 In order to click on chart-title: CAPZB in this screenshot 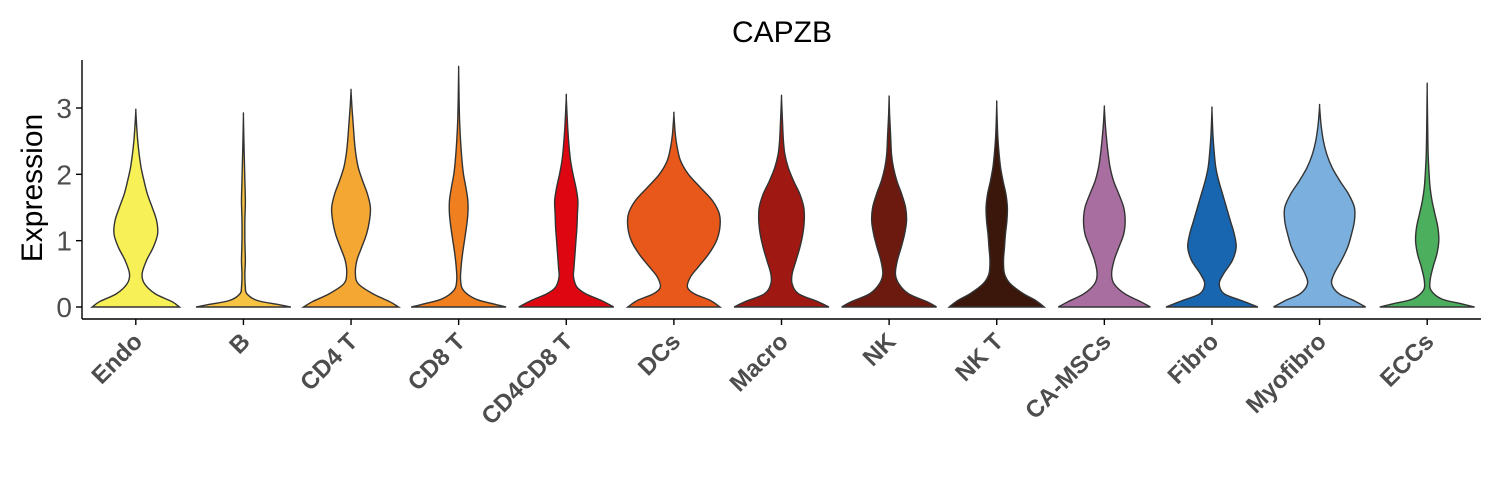, I will do `click(782, 32)`.